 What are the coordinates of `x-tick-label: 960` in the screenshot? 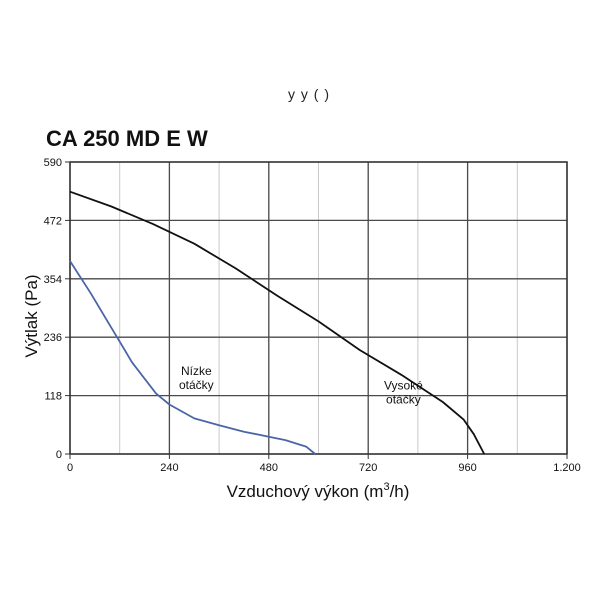 It's located at (467, 468).